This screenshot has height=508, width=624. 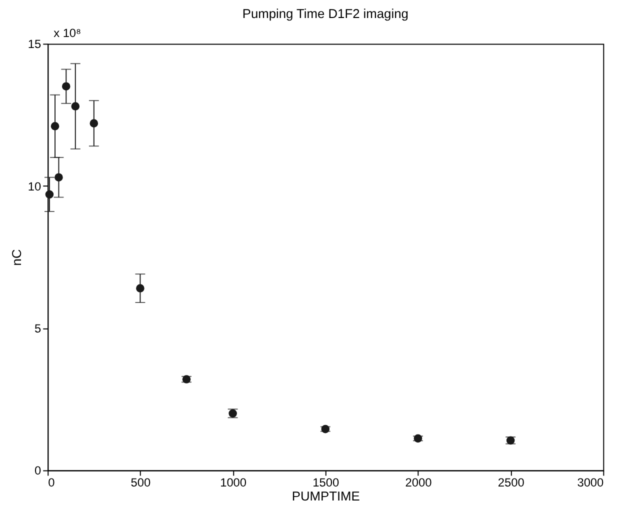 What do you see at coordinates (35, 44) in the screenshot?
I see `y-tick-label: 15` at bounding box center [35, 44].